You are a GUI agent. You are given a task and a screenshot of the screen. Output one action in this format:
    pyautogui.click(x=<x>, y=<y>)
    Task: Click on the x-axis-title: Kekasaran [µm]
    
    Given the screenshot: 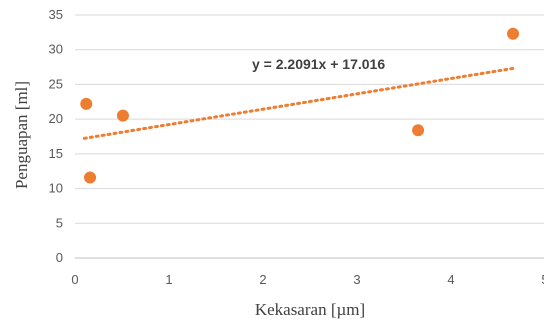 What is the action you would take?
    pyautogui.click(x=310, y=309)
    